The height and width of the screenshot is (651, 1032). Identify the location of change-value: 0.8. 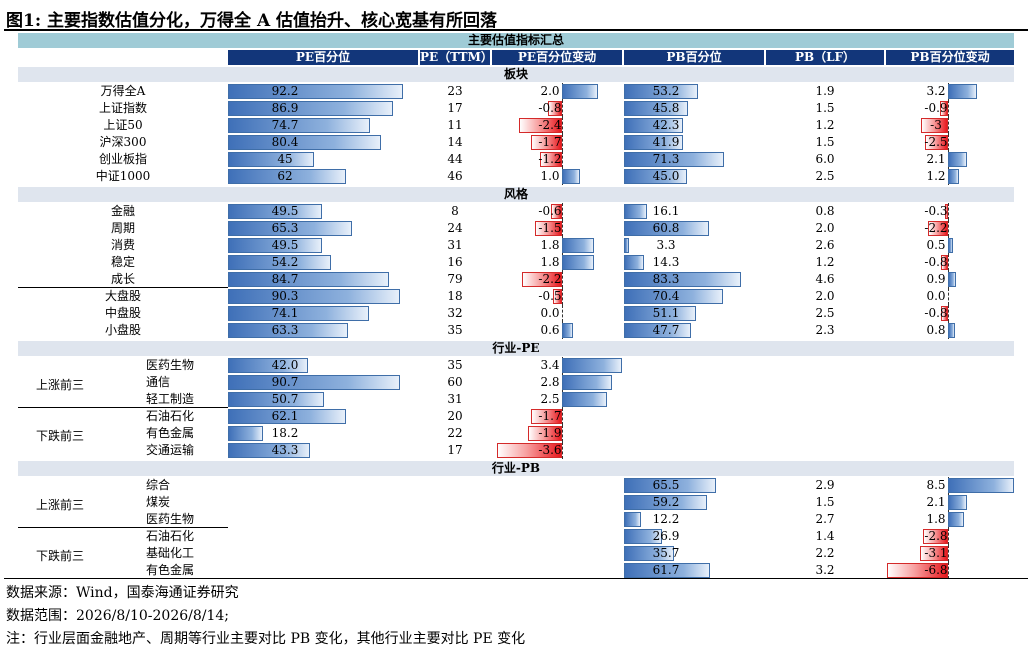
(936, 330).